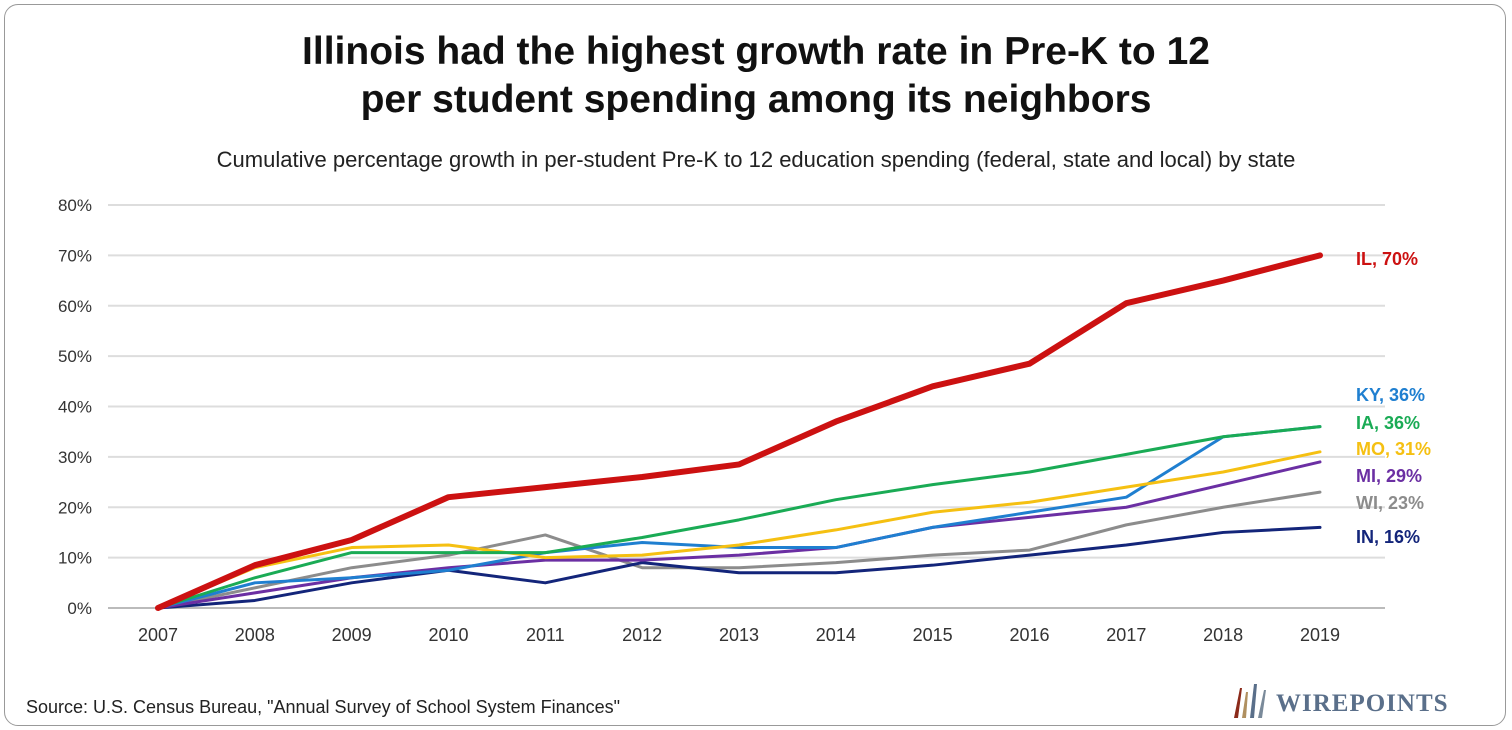 This screenshot has width=1512, height=730. I want to click on y-tick-label: 0%, so click(79, 608).